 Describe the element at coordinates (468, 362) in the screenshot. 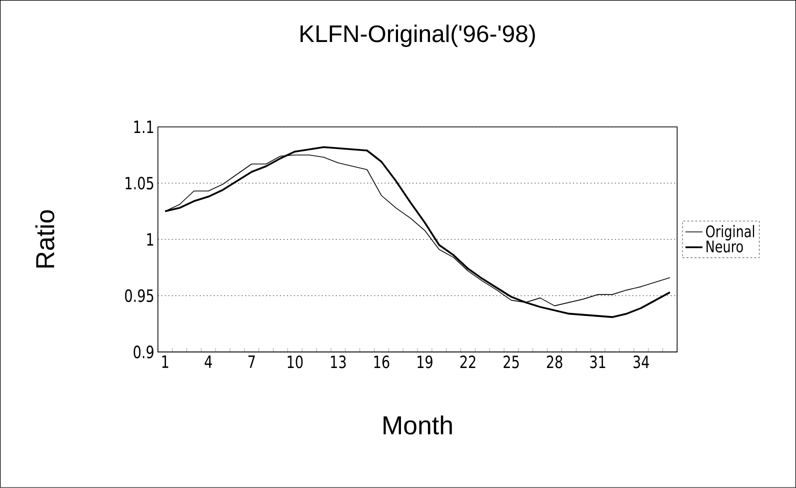

I see `x-tick-label: 22` at that location.